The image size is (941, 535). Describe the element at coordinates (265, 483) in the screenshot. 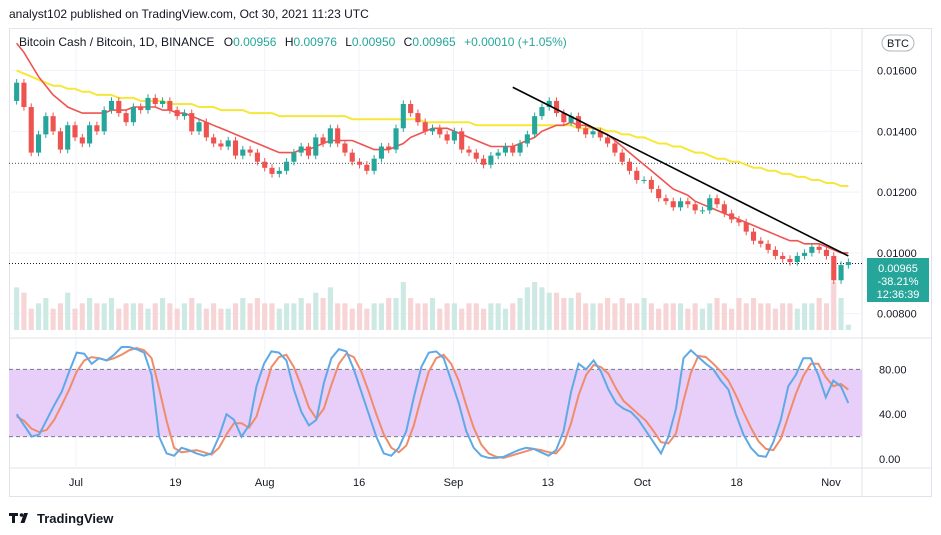

I see `time-tick-label: Aug` at that location.